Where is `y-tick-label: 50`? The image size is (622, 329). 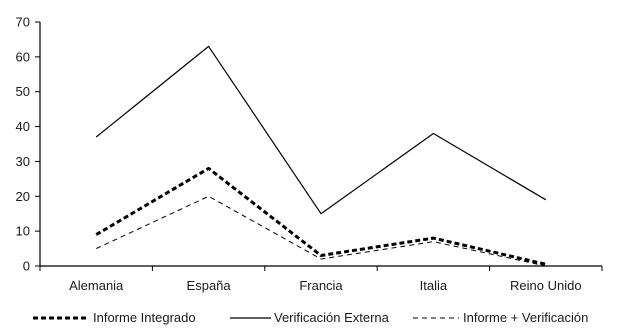 y-tick-label: 50 is located at coordinates (23, 91).